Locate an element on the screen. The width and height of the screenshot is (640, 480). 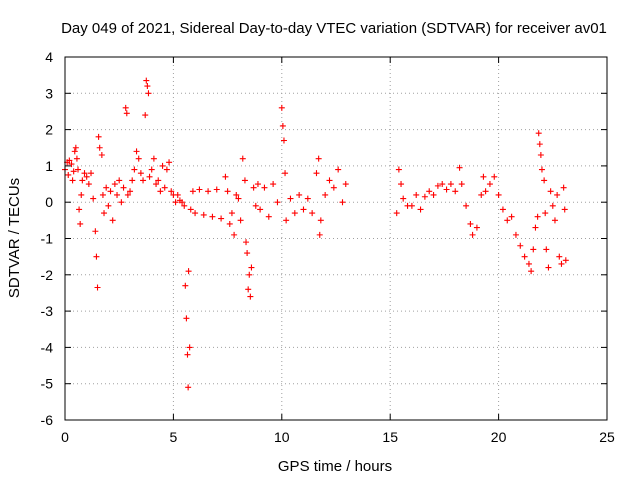
x-tick-label: 25 is located at coordinates (607, 437).